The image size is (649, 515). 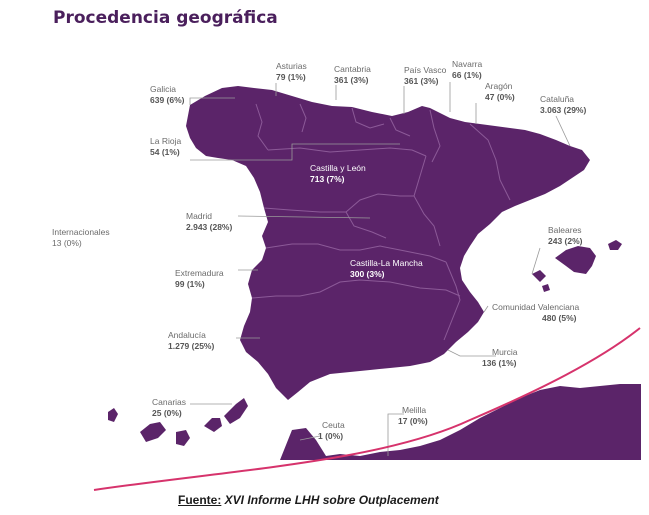 What do you see at coordinates (536, 307) in the screenshot?
I see `label-name: Comunidad Valenciana` at bounding box center [536, 307].